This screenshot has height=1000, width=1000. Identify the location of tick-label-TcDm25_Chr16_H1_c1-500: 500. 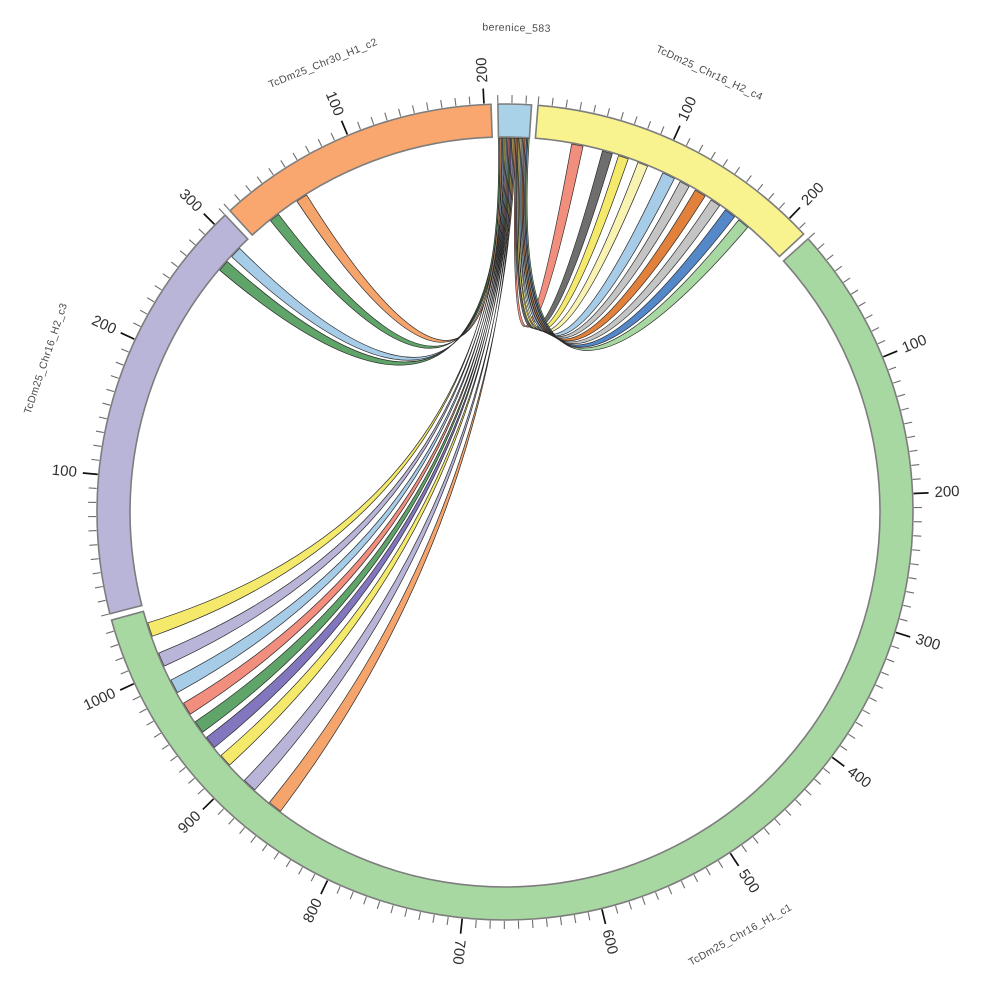
(749, 881).